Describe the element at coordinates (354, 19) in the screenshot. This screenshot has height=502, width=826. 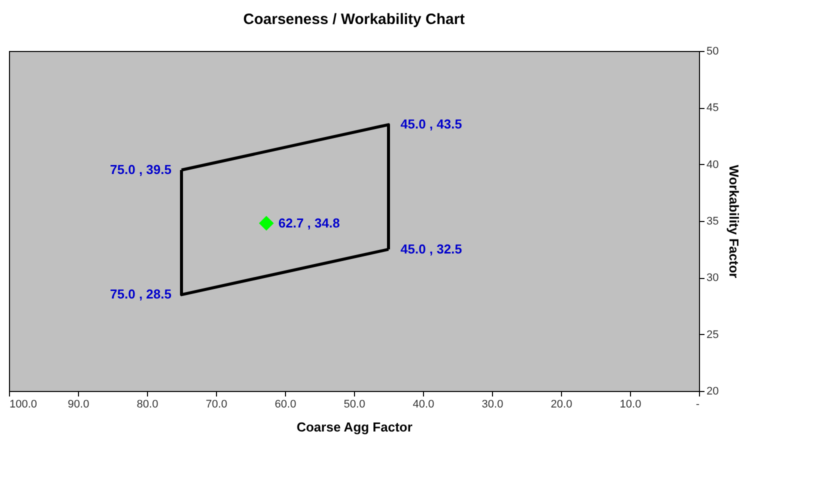
I see `chart-title: Coarseness / Workability Chart` at that location.